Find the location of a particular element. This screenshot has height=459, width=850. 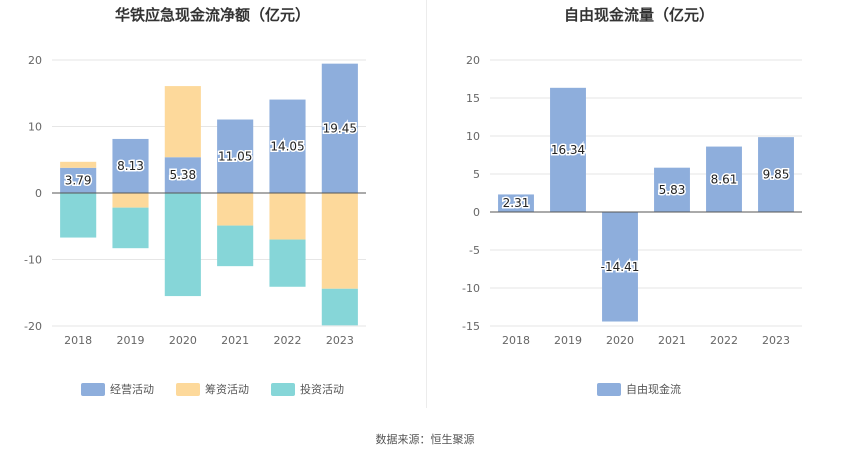

data-label: 8.13 is located at coordinates (130, 166).